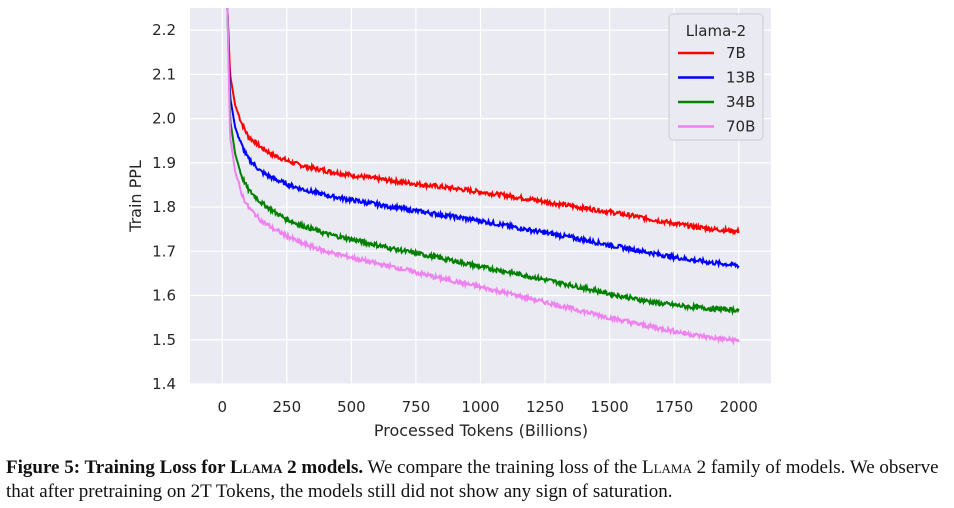 This screenshot has height=508, width=954. I want to click on x-axis-label: Processed Tokens (Billions), so click(481, 430).